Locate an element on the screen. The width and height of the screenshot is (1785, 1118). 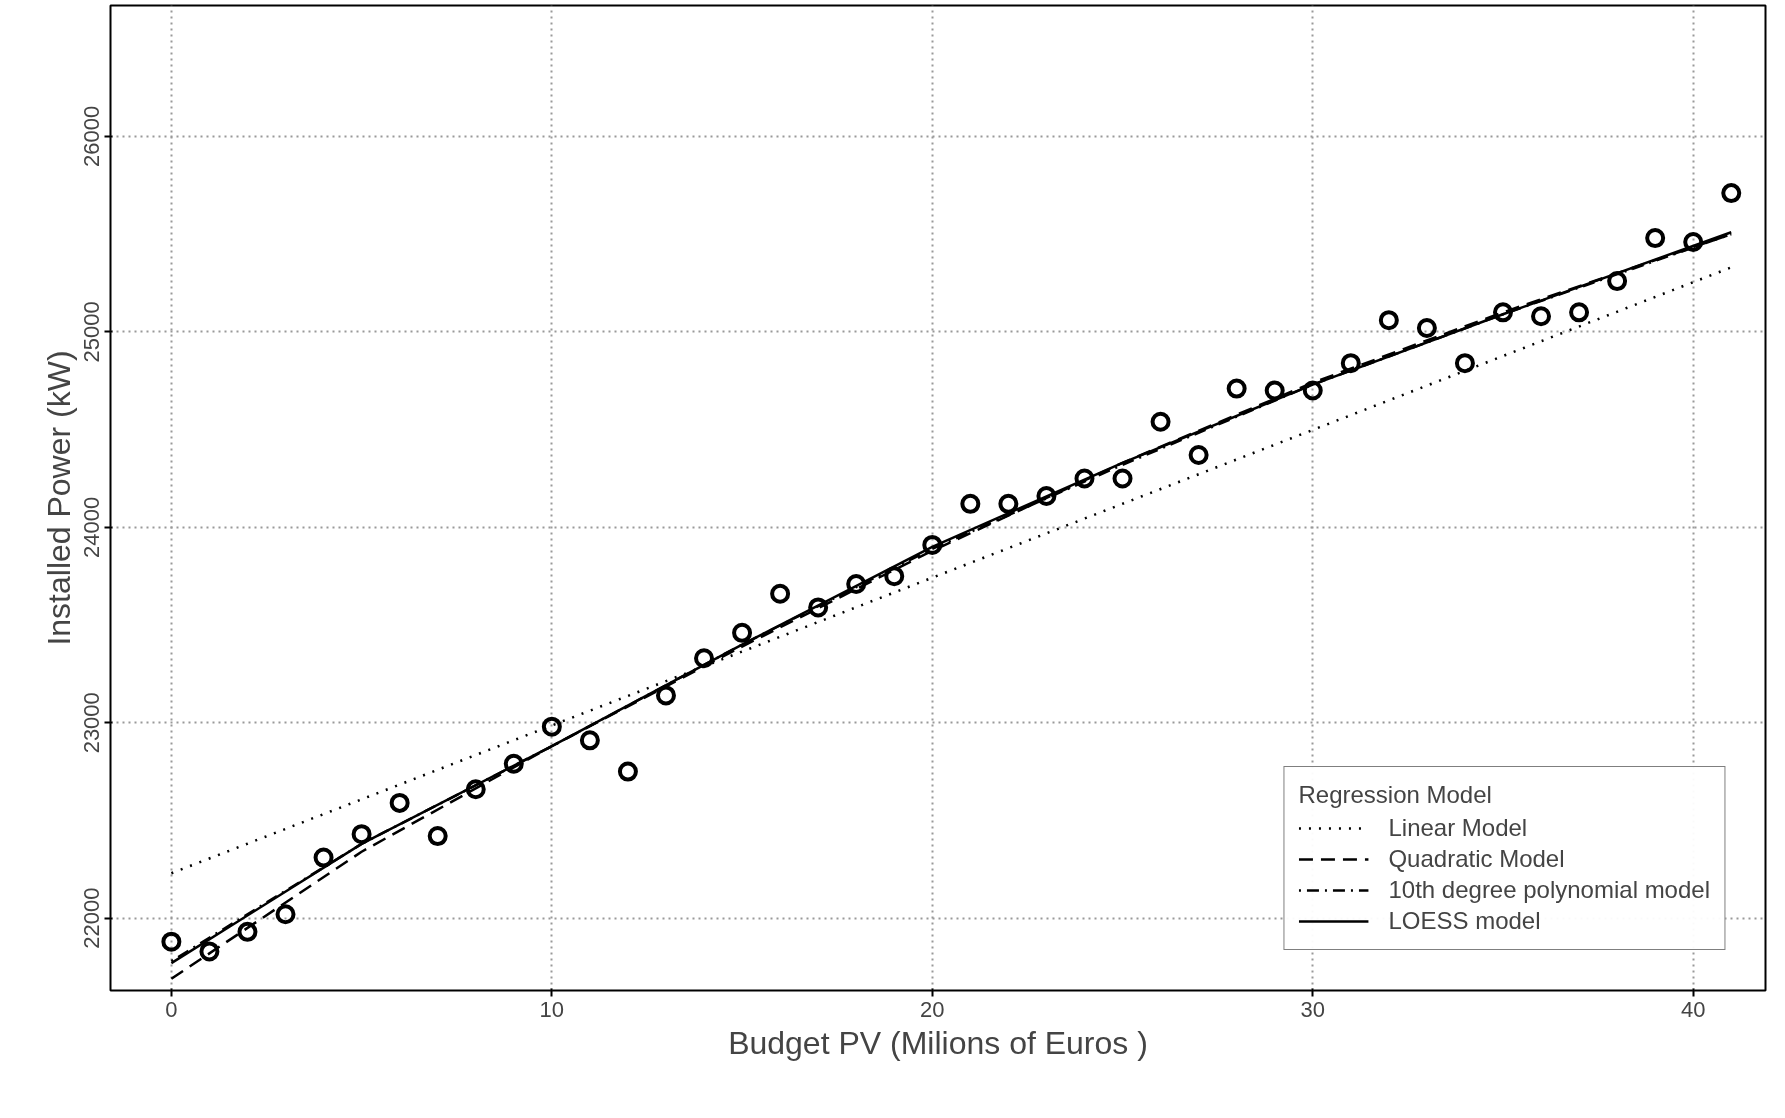
x-tick-label: 40 is located at coordinates (1693, 1009).